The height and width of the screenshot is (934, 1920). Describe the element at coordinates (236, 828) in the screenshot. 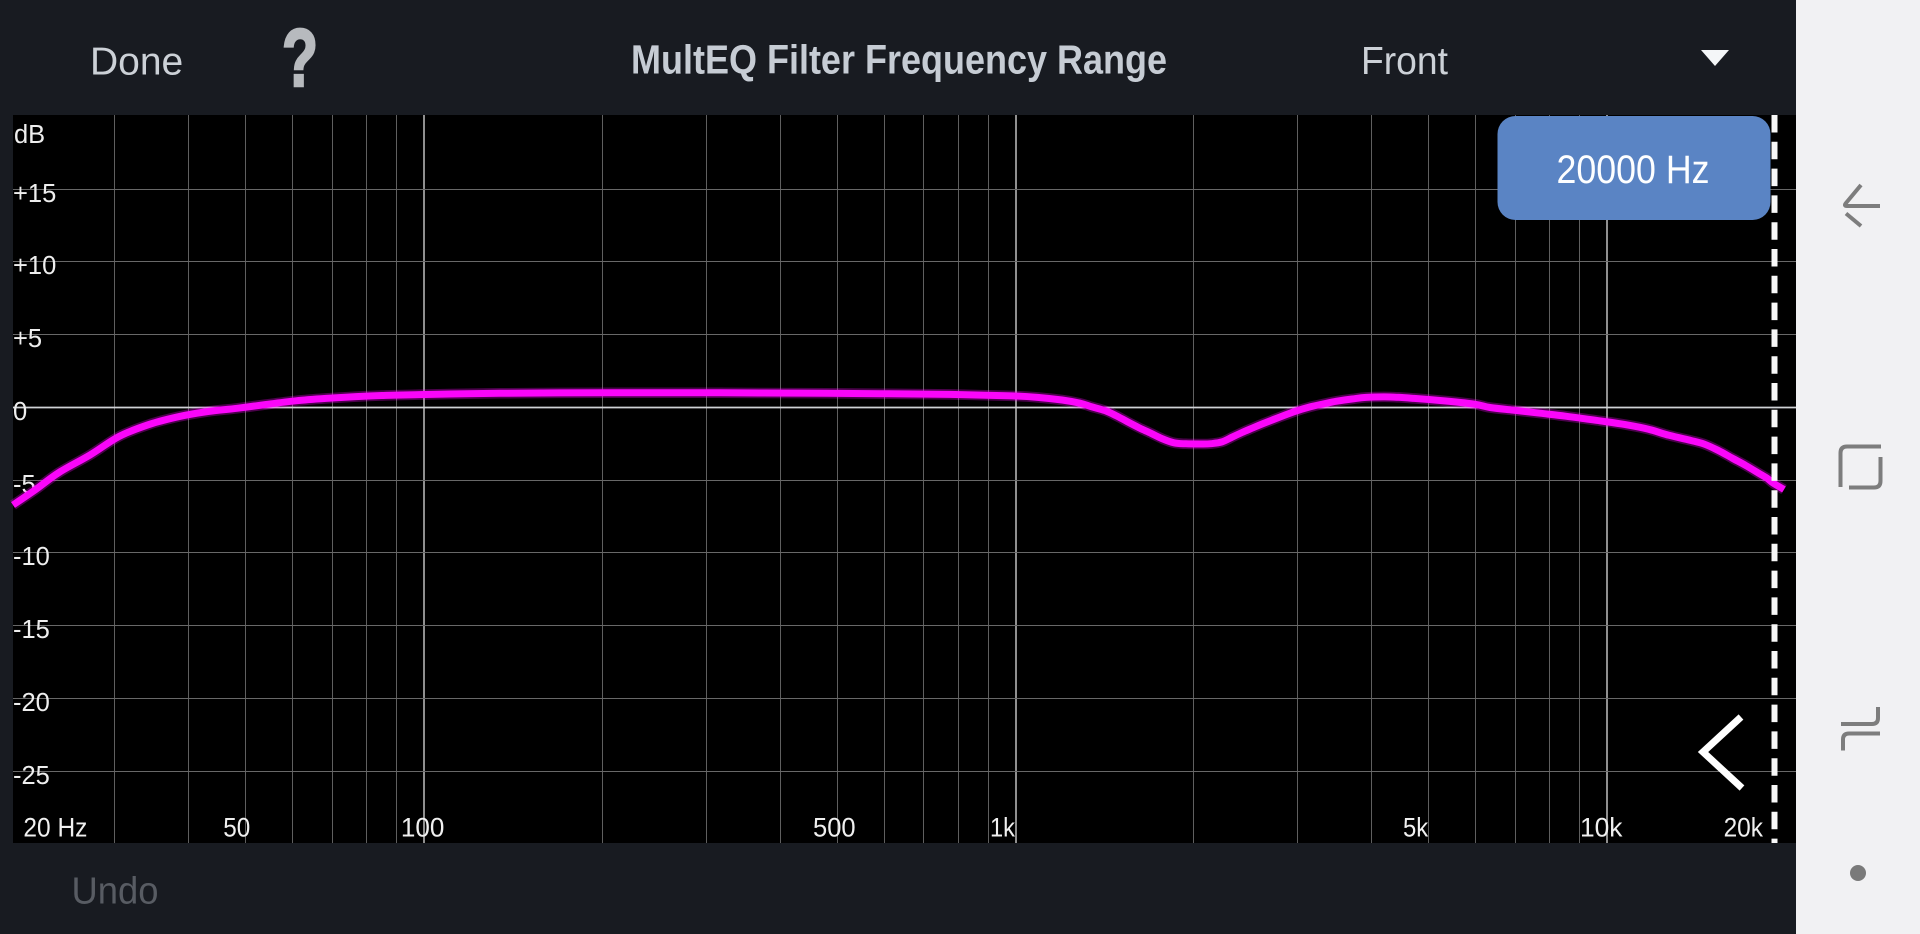

I see `svg-text: 50` at that location.